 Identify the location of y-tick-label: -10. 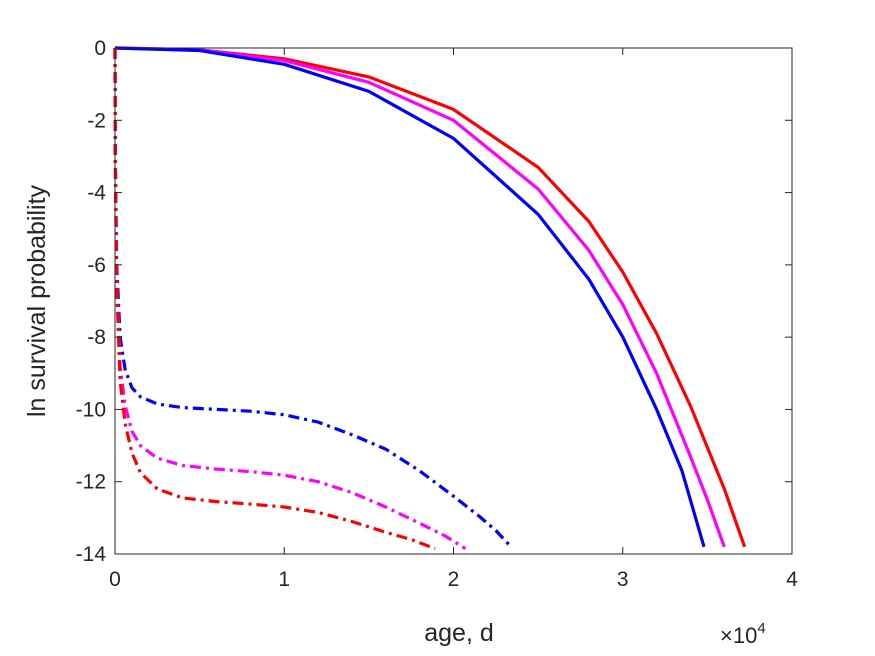
(91, 409).